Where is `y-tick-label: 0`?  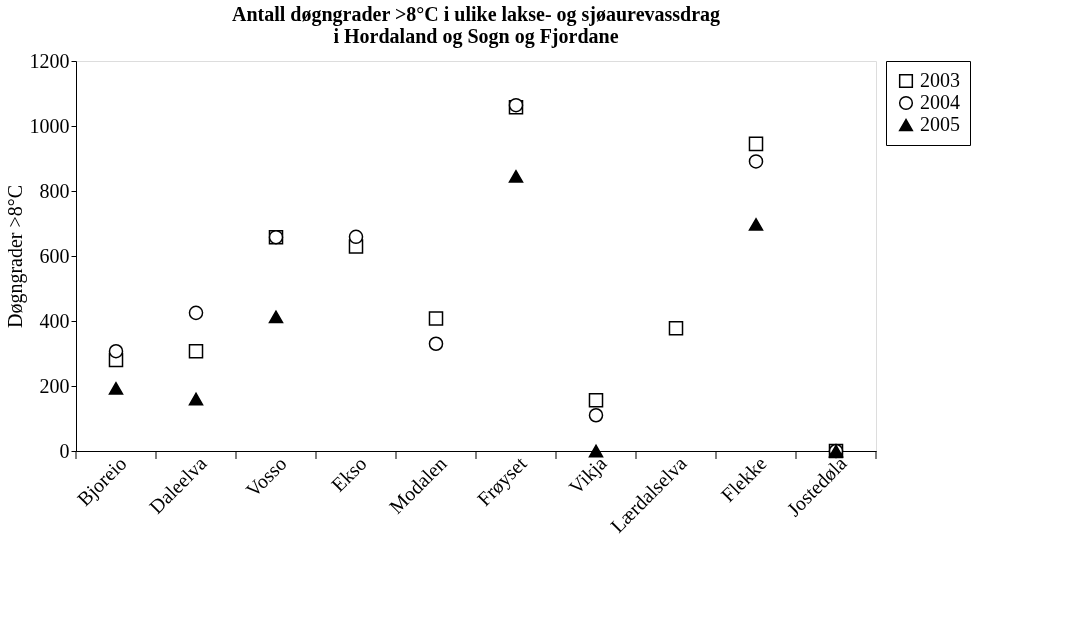
y-tick-label: 0 is located at coordinates (64, 450).